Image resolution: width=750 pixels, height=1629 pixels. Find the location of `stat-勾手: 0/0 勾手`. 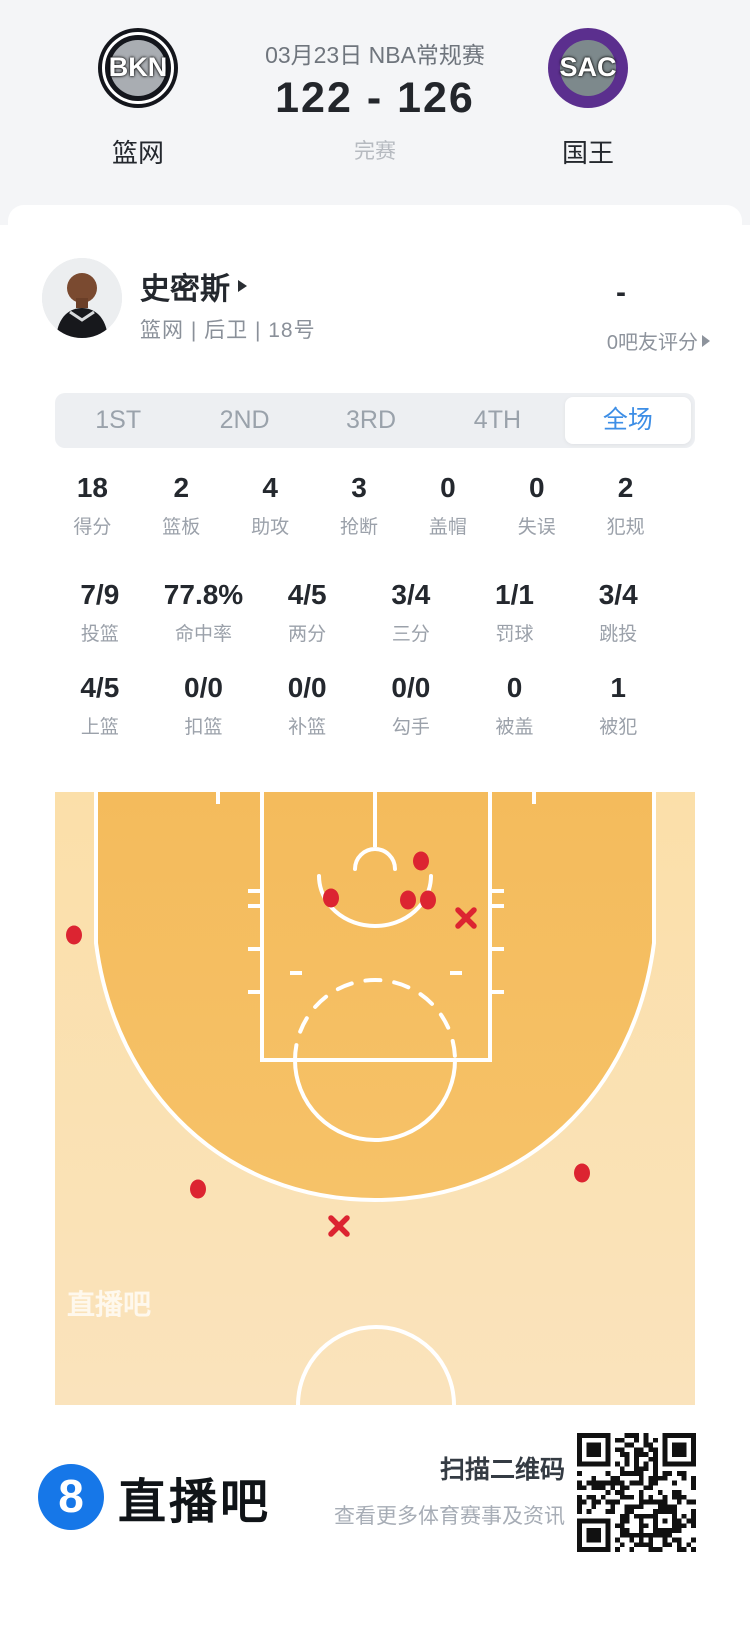

stat-勾手: 0/0 勾手 is located at coordinates (411, 705).